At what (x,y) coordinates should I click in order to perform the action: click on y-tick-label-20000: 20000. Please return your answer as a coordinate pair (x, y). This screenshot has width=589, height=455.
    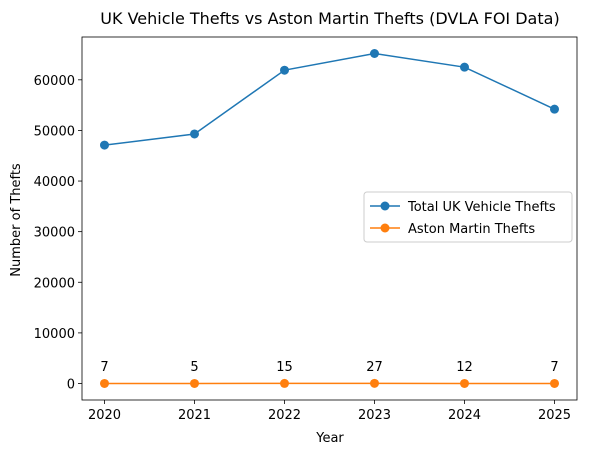
    Looking at the image, I should click on (54, 283).